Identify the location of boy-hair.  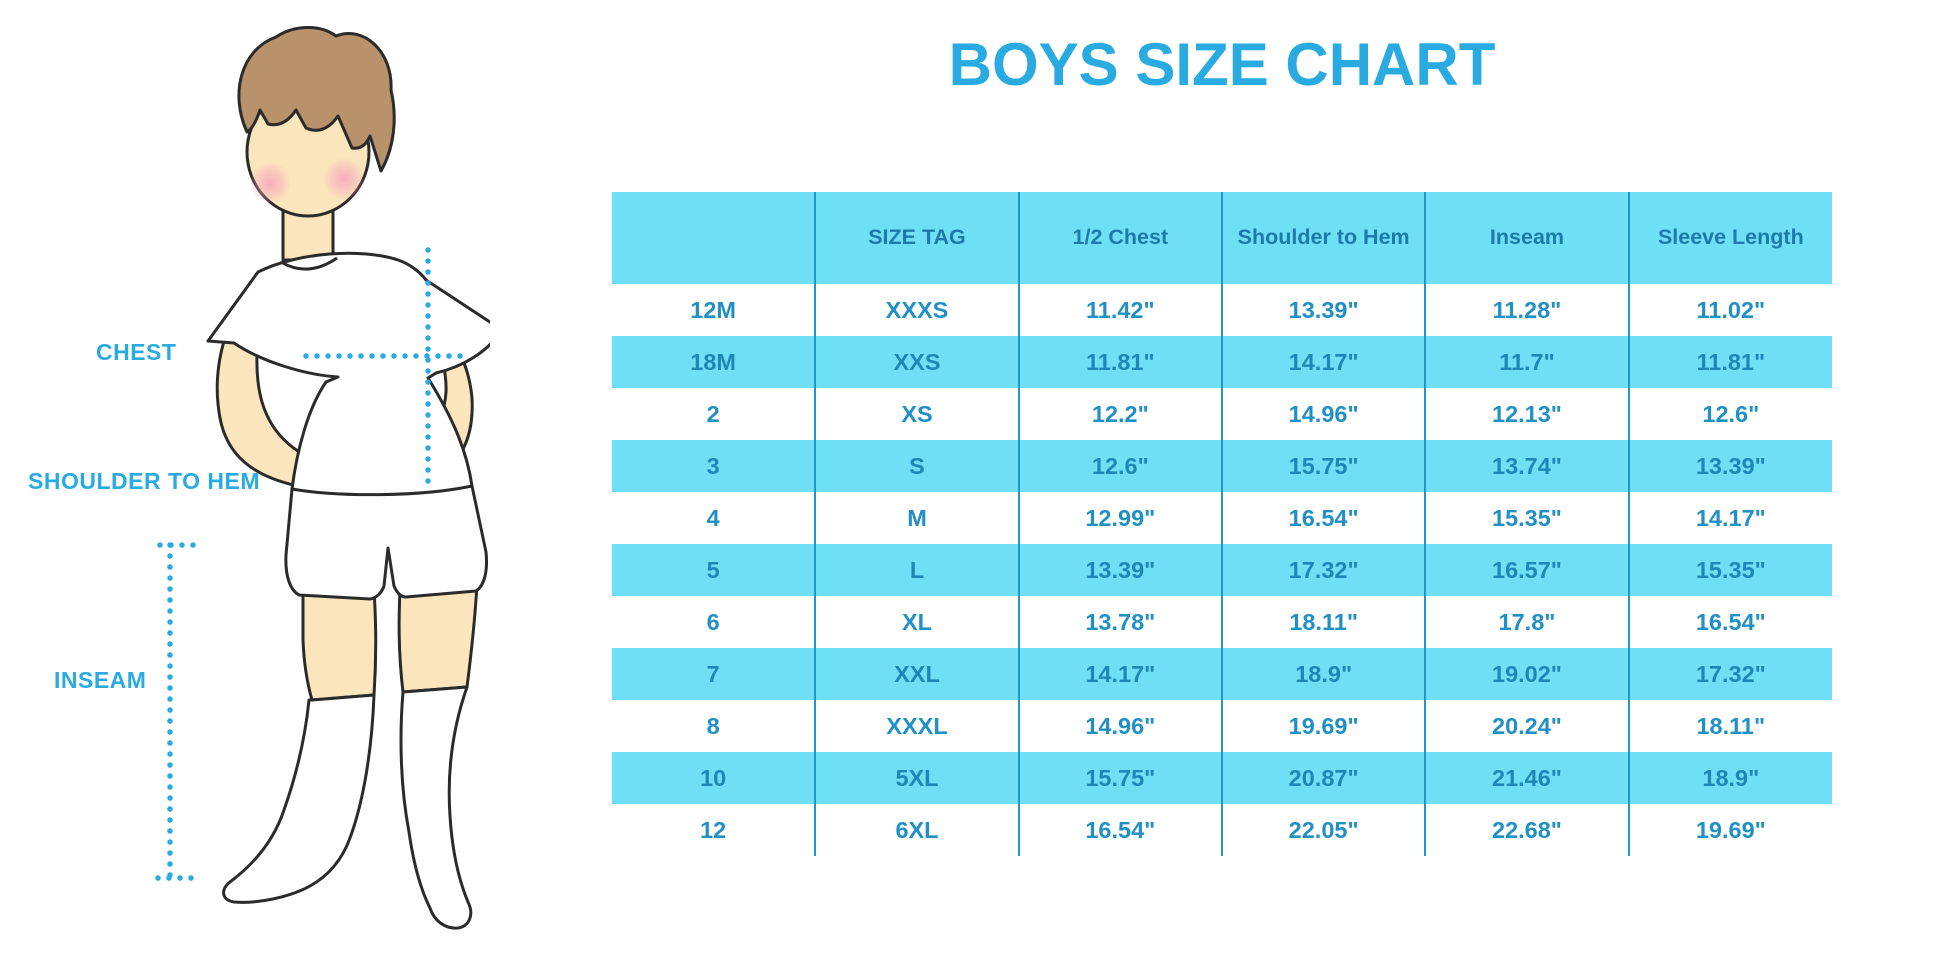
(316, 99).